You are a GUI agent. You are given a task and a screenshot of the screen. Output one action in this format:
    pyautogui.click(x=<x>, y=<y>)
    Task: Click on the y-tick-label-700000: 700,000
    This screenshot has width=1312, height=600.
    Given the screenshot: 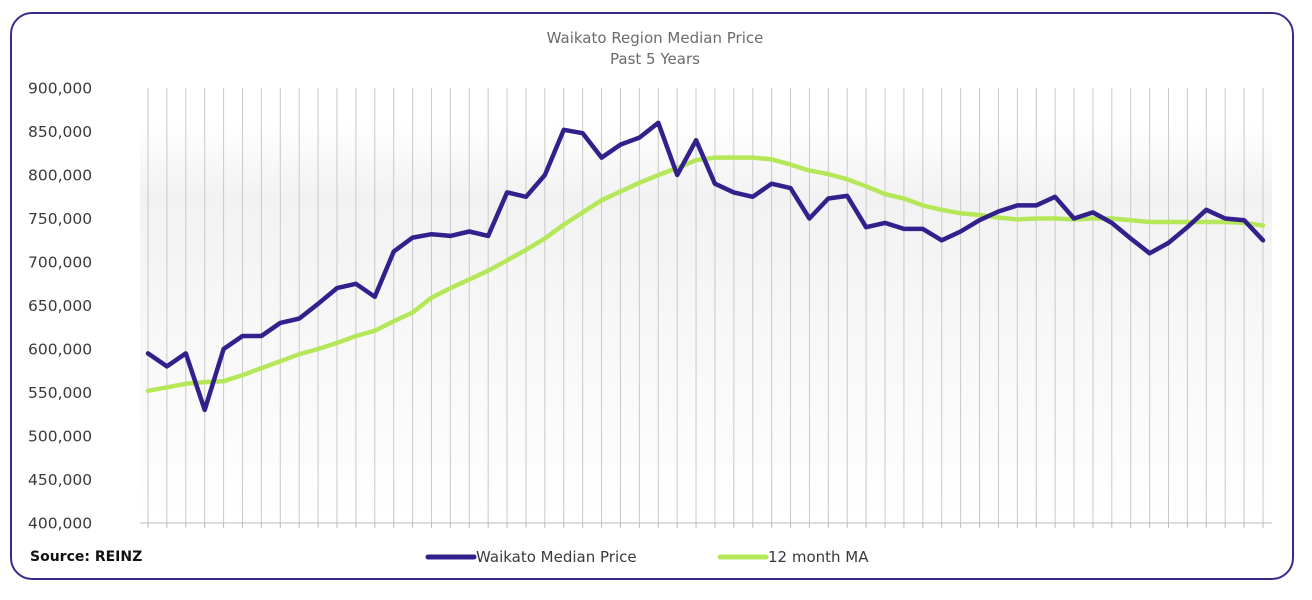 What is the action you would take?
    pyautogui.click(x=60, y=263)
    